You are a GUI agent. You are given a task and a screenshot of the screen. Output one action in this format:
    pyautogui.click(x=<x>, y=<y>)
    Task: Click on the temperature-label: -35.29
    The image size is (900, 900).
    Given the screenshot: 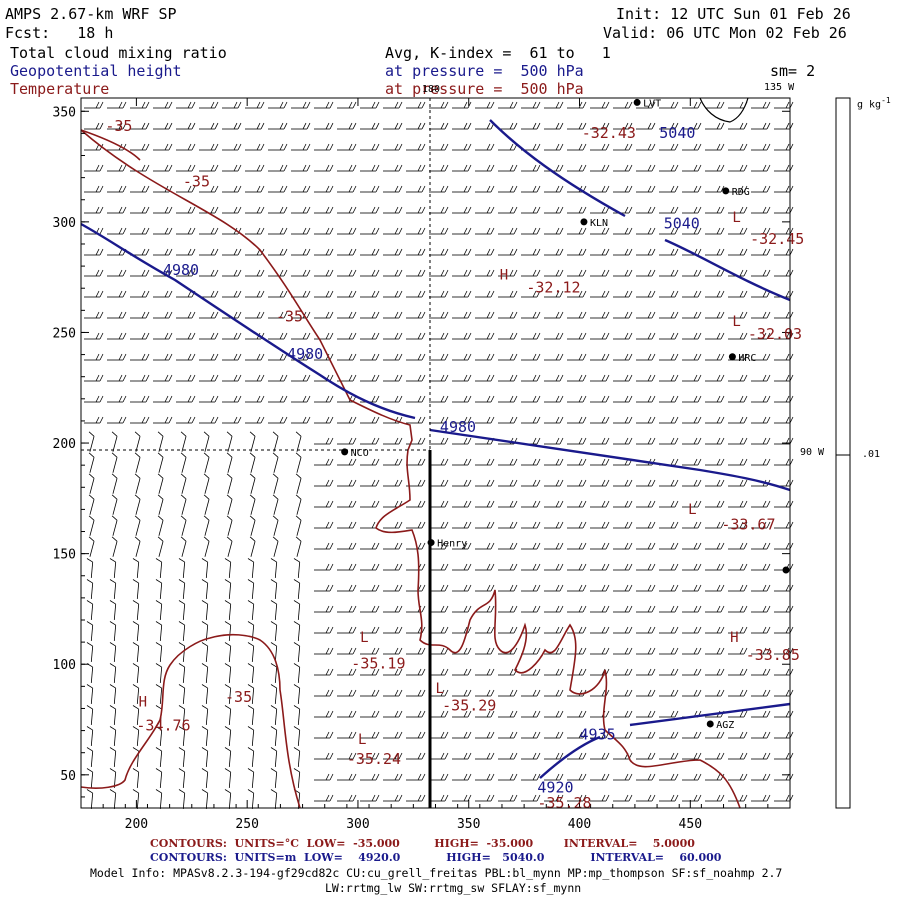 What is the action you would take?
    pyautogui.click(x=469, y=706)
    